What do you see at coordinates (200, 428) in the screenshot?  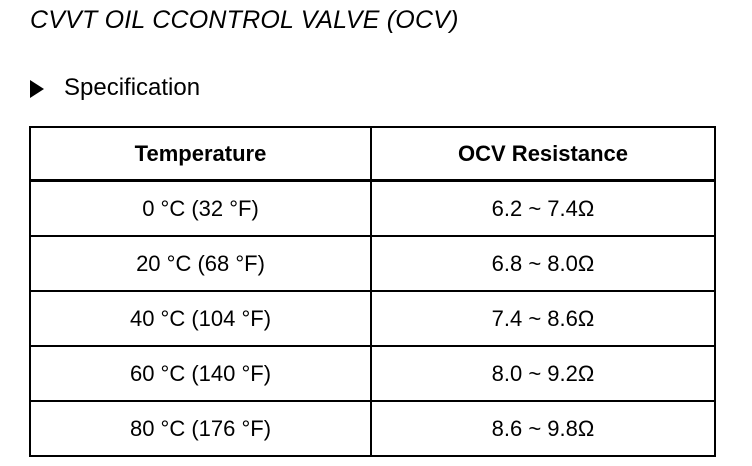 I see `temperature-cell: 80 °C (176 °F)` at bounding box center [200, 428].